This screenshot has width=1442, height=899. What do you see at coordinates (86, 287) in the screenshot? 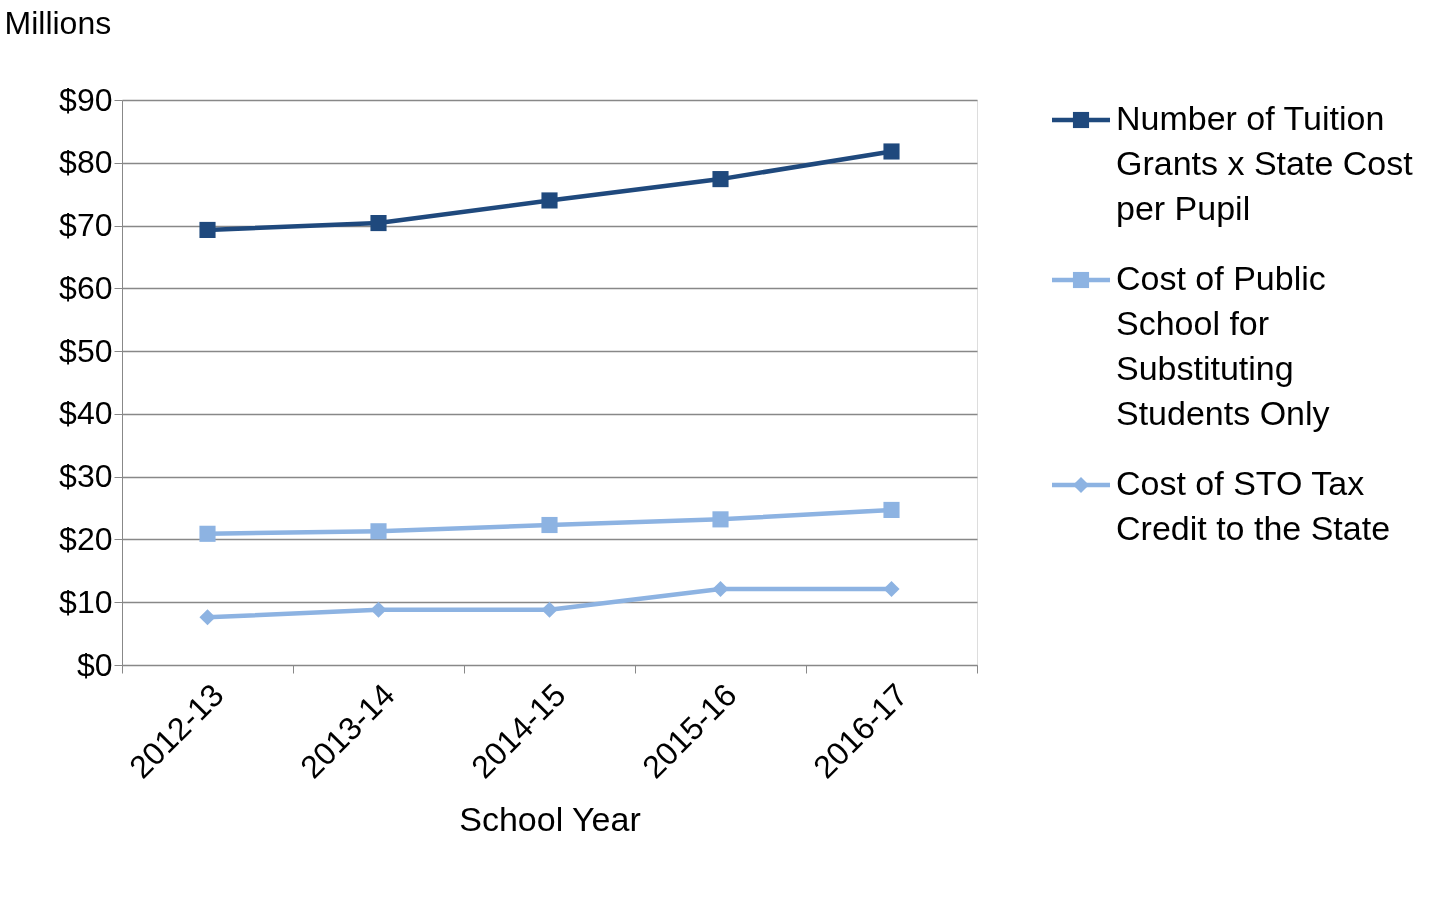
I see `y-tick-label: $60` at bounding box center [86, 287].